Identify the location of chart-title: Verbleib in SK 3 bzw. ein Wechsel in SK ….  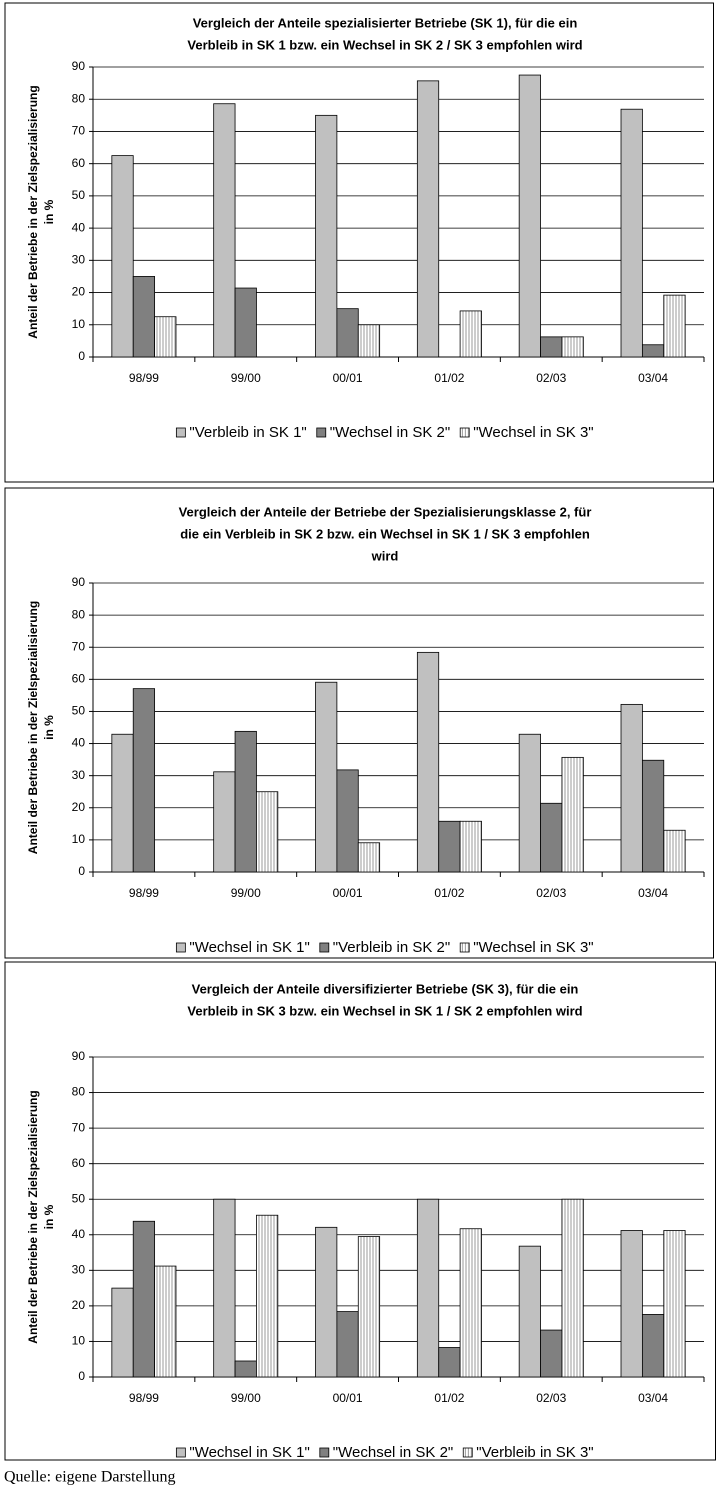
(384, 1010).